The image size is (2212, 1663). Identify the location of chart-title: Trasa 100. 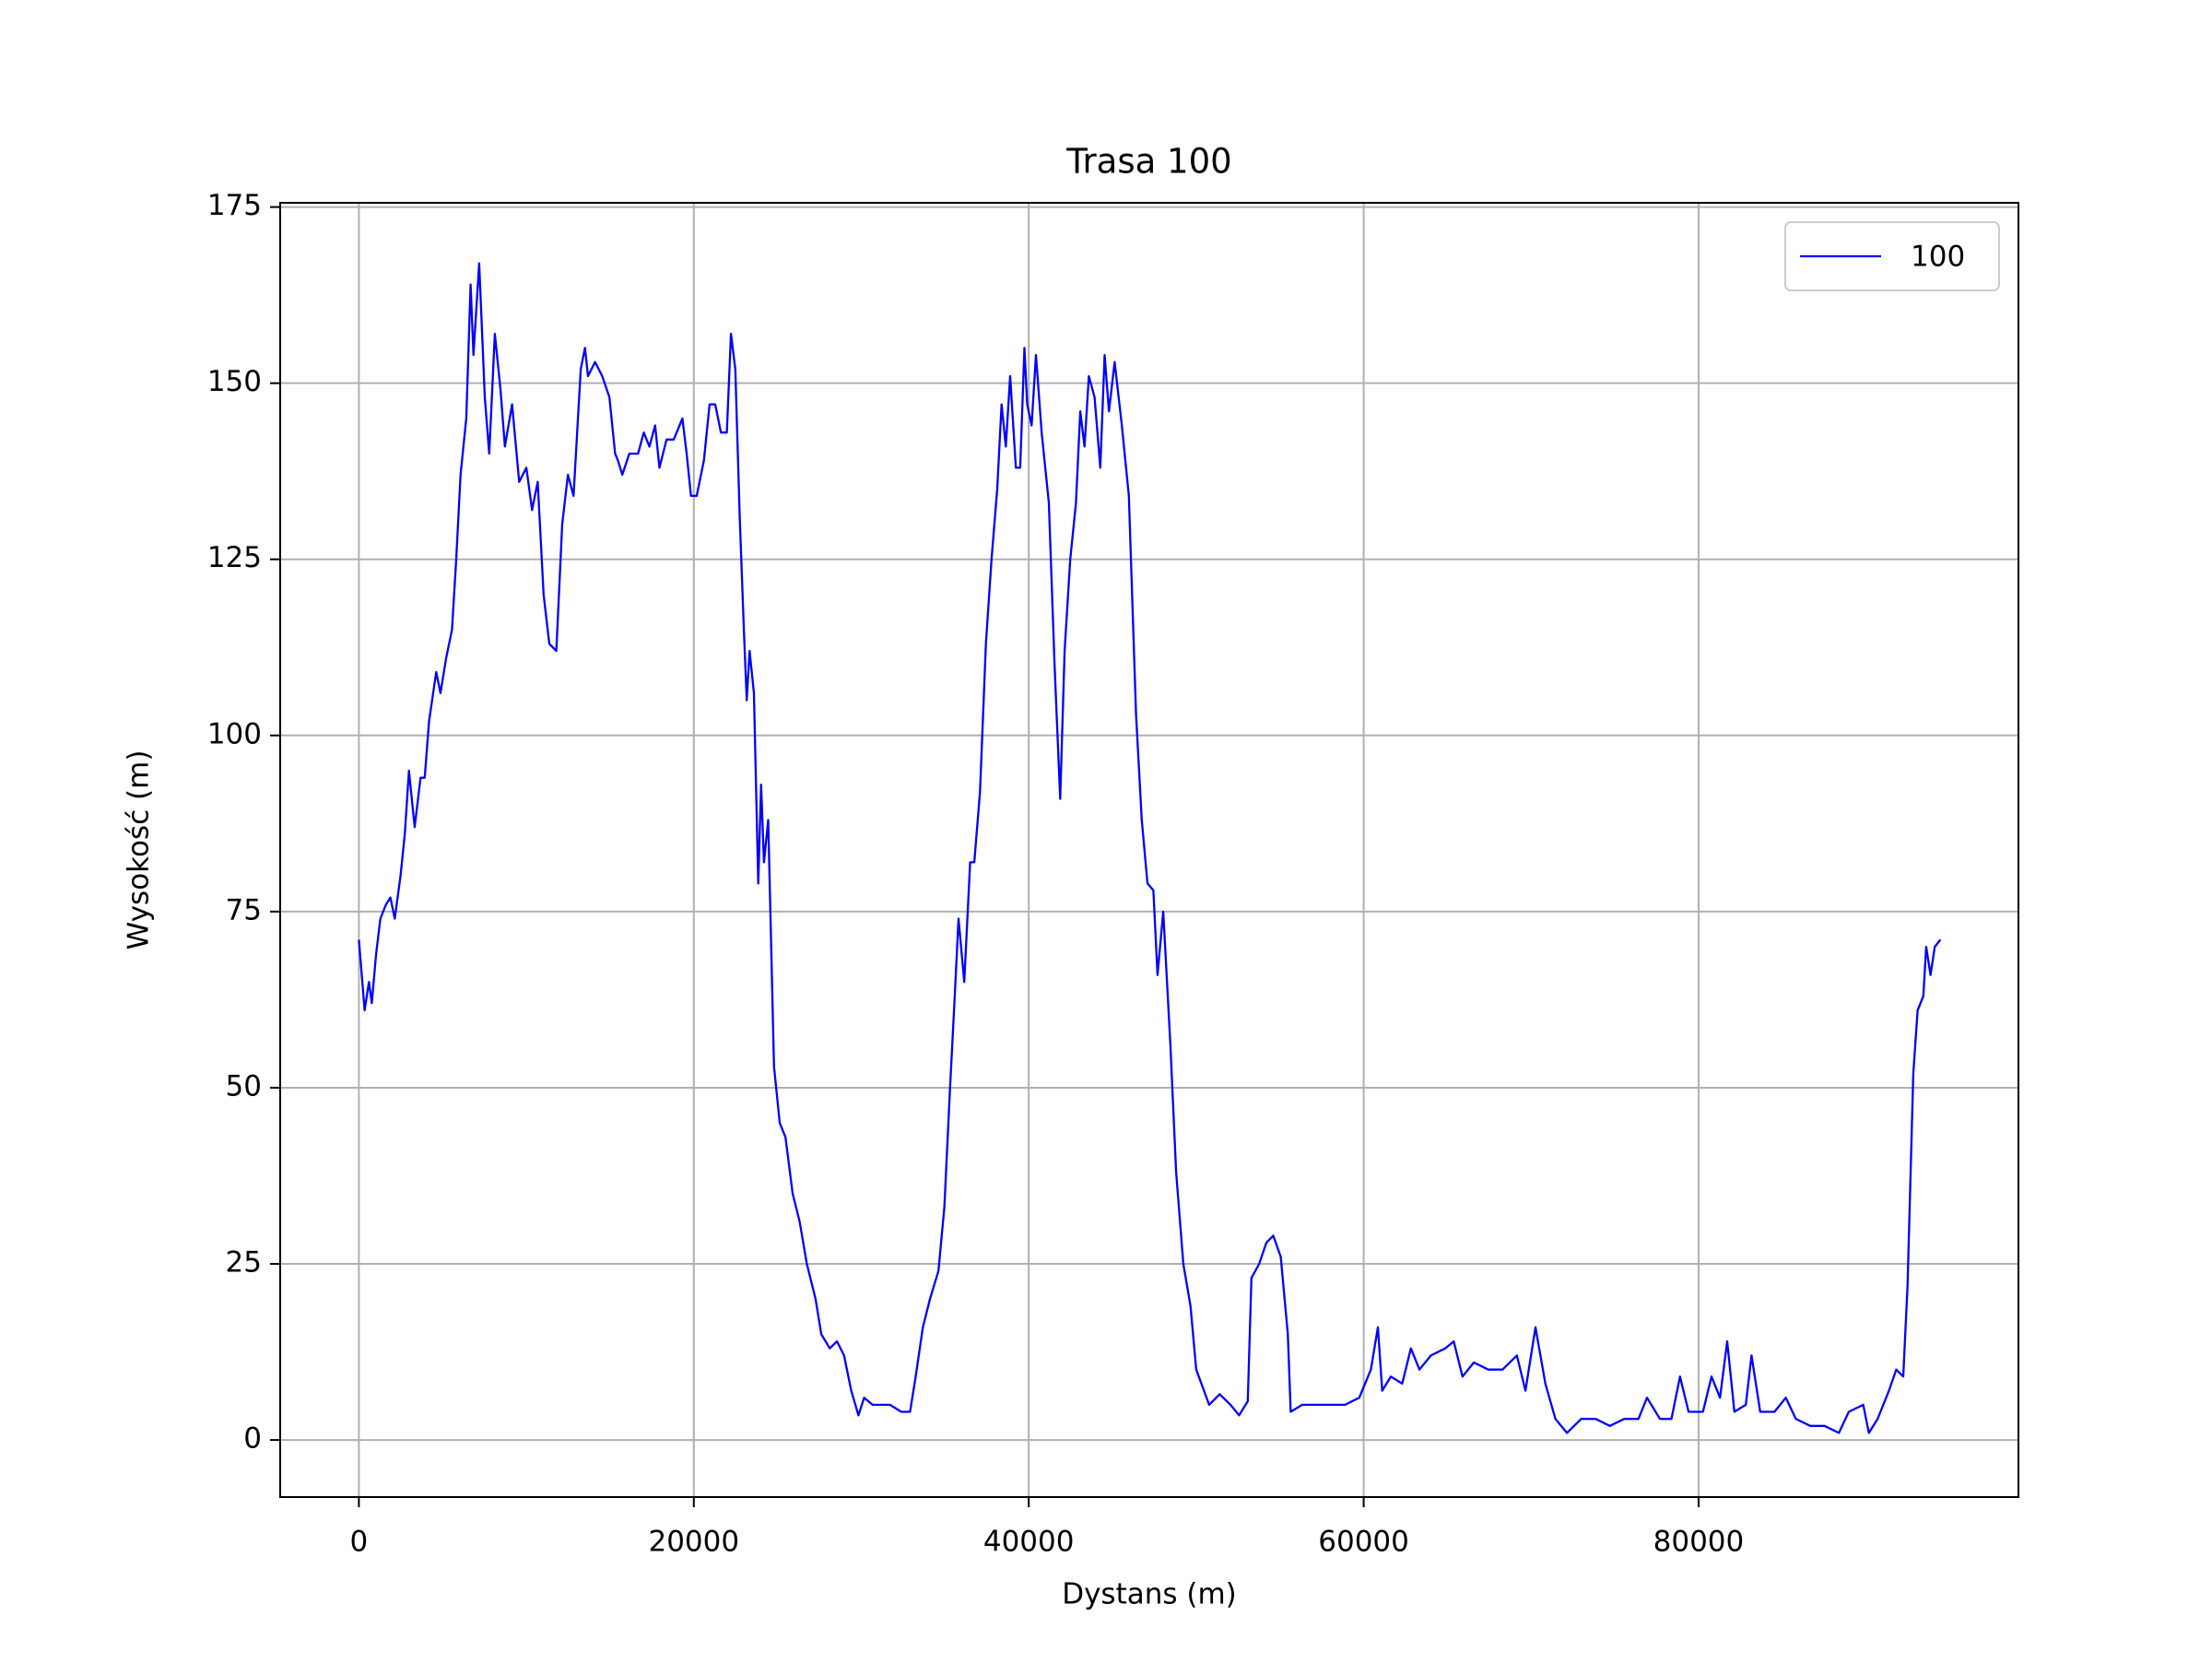
(1148, 162).